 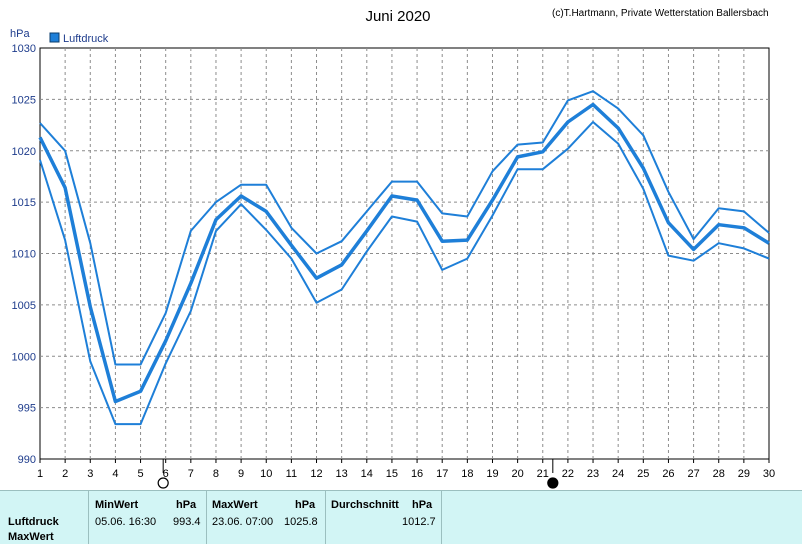 What do you see at coordinates (163, 483) in the screenshot?
I see `full-moon-icon` at bounding box center [163, 483].